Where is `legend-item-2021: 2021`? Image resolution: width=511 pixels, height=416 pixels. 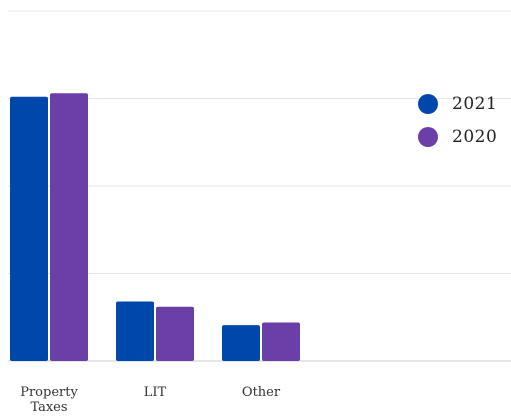 legend-item-2021: 2021 is located at coordinates (457, 104).